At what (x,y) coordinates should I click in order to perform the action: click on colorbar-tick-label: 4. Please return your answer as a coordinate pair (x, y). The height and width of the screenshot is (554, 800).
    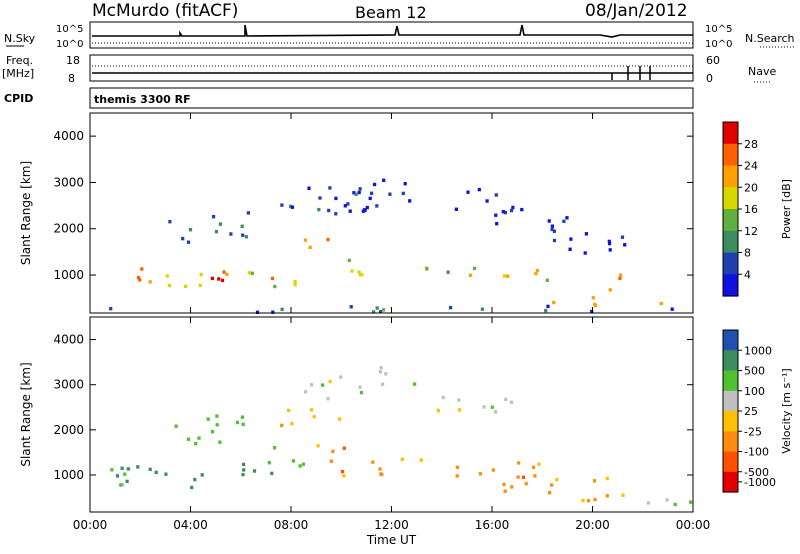
    Looking at the image, I should click on (747, 274).